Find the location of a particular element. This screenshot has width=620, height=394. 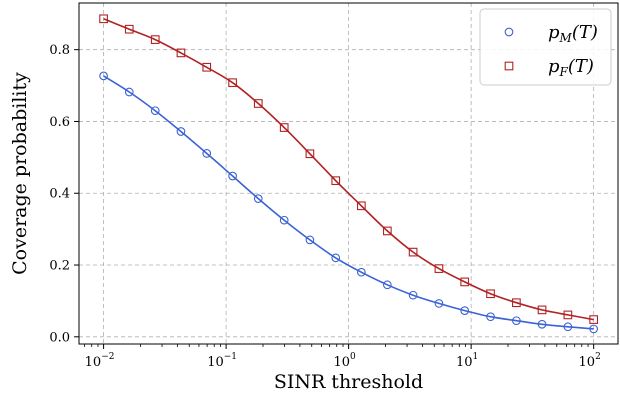

x-tick-label: 10⁻¹ is located at coordinates (222, 361).